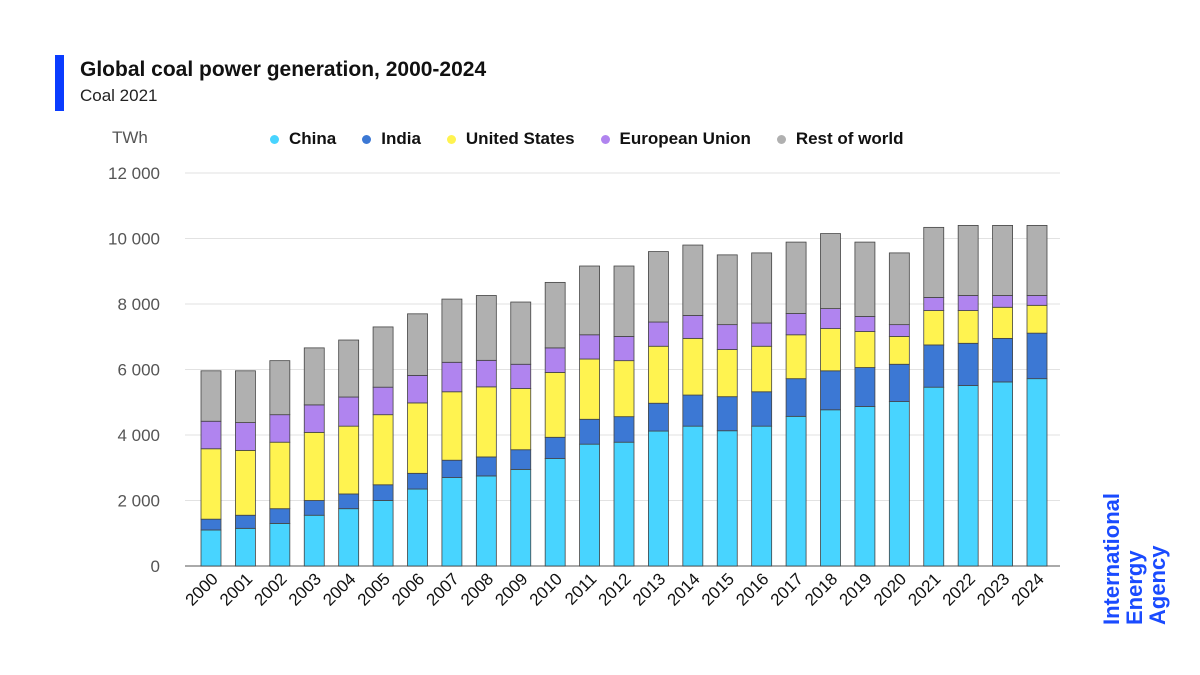 Image resolution: width=1200 pixels, height=675 pixels. What do you see at coordinates (349, 411) in the screenshot?
I see `bar-european-union-2004` at bounding box center [349, 411].